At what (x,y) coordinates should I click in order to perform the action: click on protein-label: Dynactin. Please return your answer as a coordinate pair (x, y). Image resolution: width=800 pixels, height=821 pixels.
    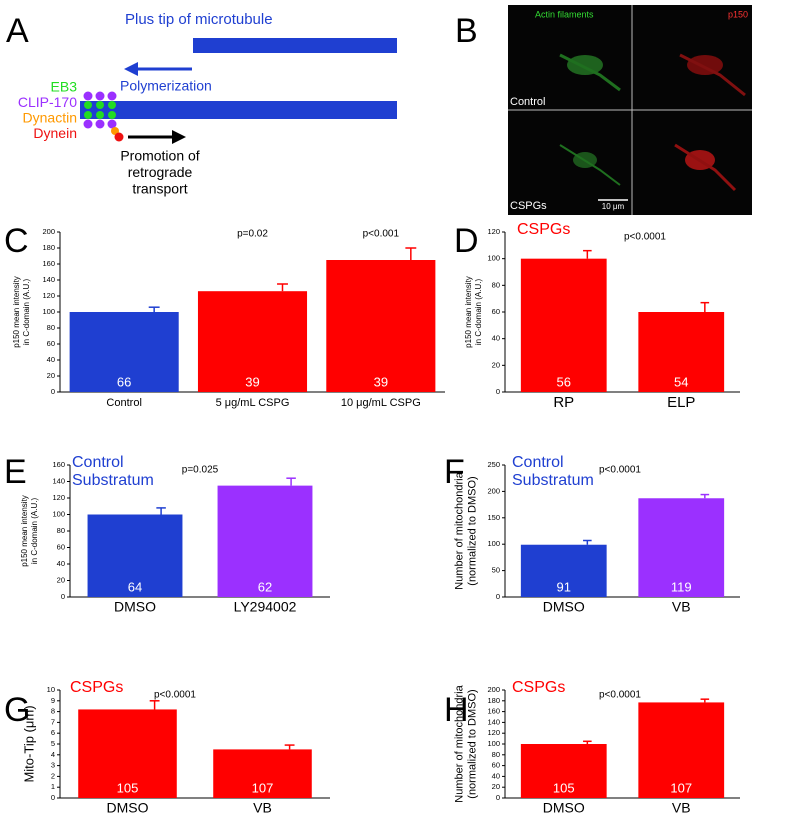
    Looking at the image, I should click on (50, 118).